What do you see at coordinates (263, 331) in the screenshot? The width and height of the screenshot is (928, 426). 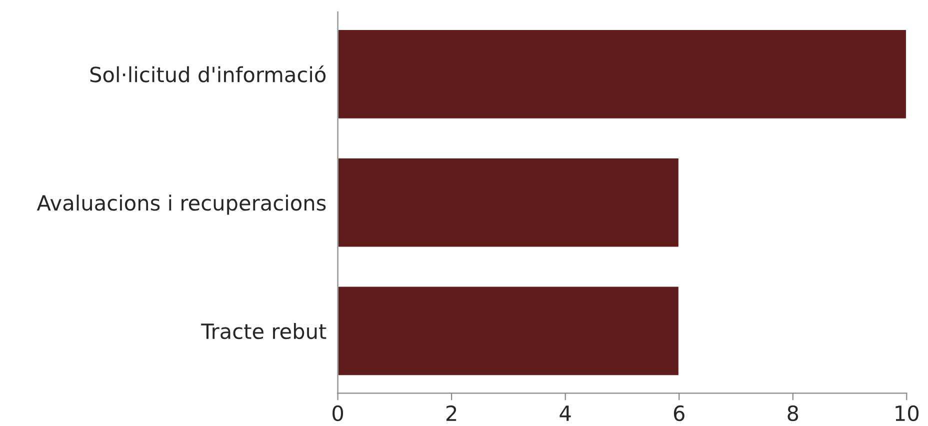 I see `y-tick-label: Tracte rebut` at bounding box center [263, 331].